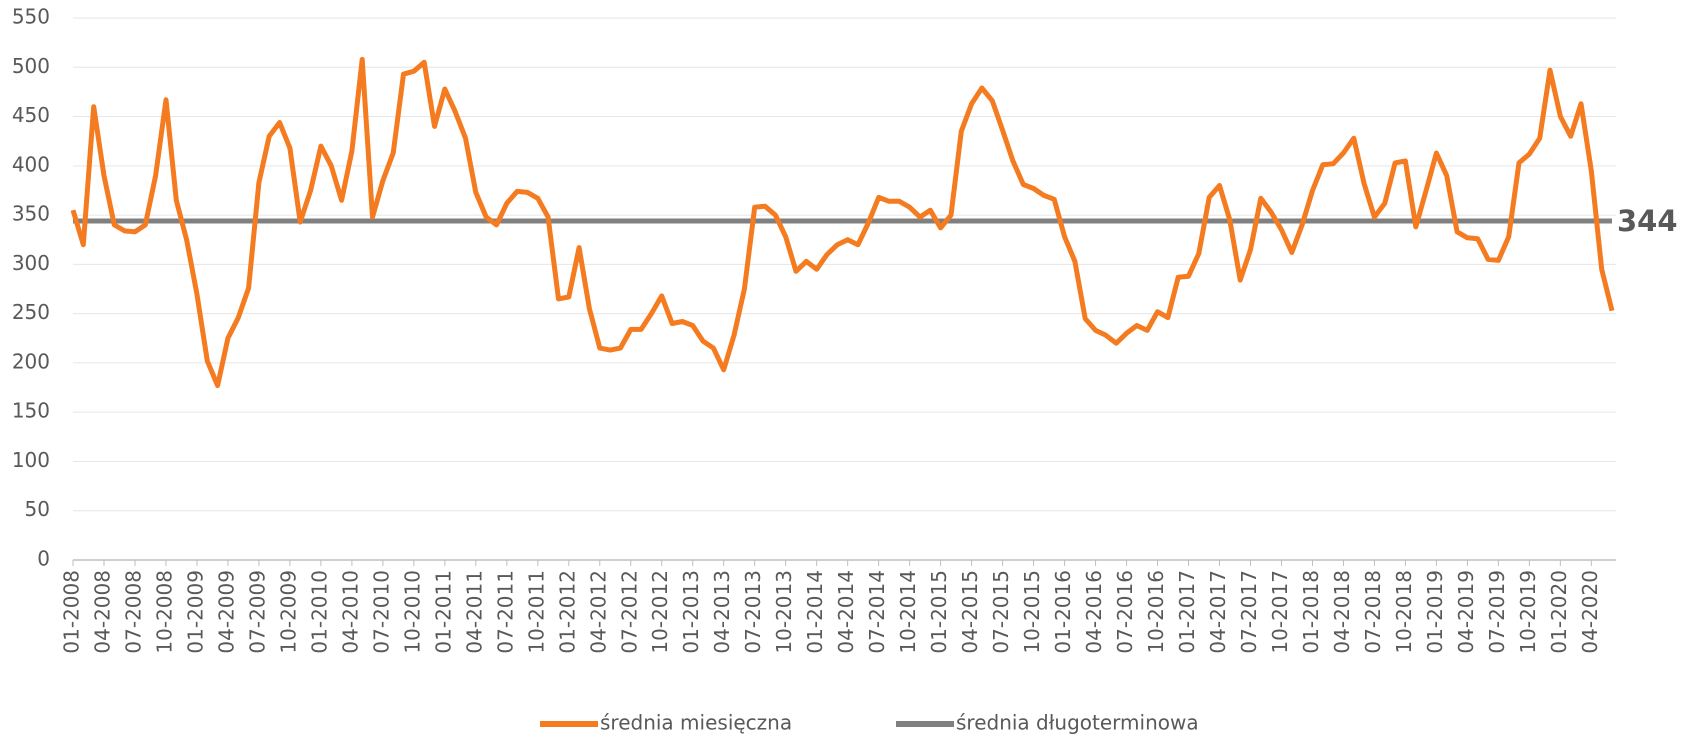  I want to click on y-tick-label: 350, so click(31, 214).